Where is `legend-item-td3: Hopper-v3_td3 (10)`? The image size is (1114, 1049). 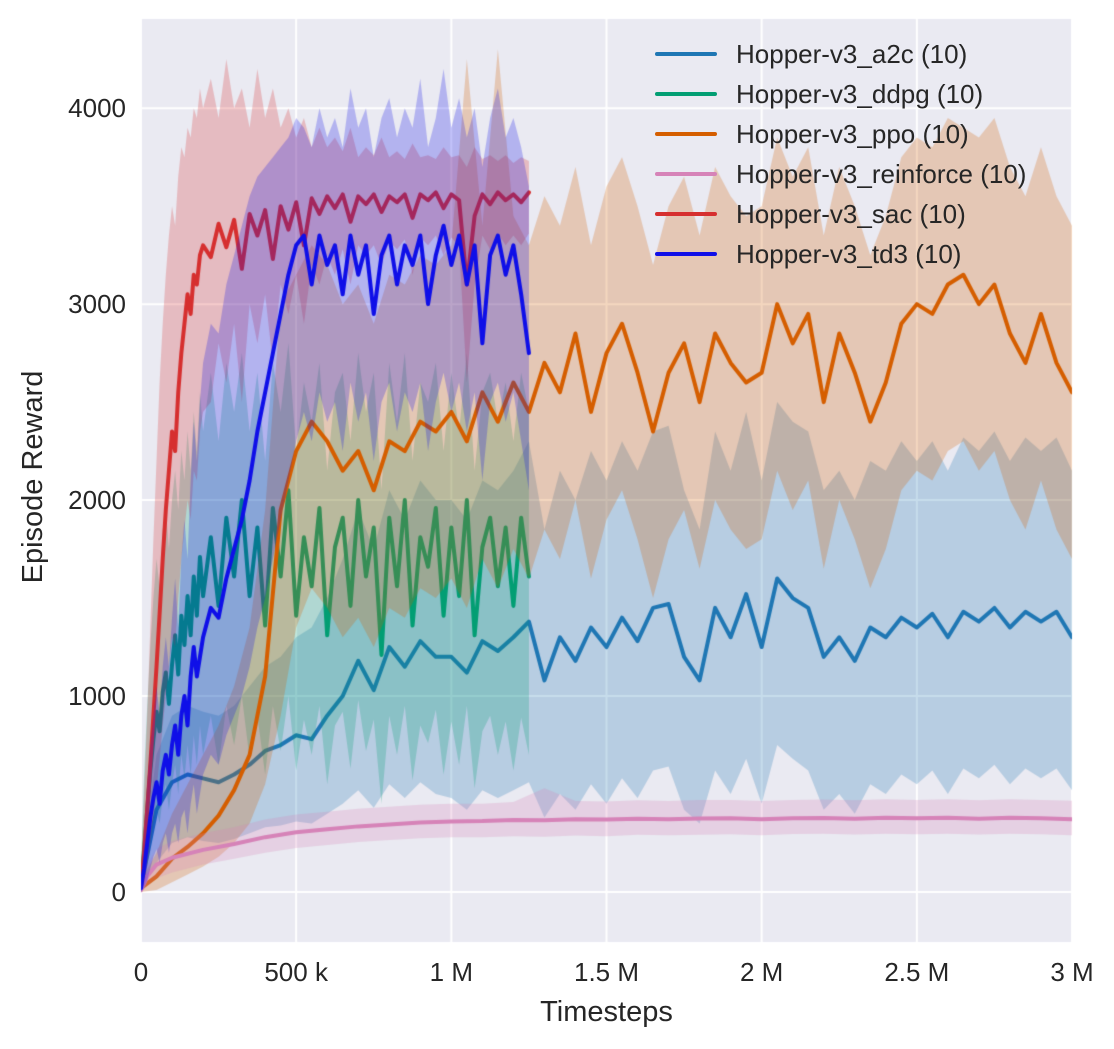
legend-item-td3: Hopper-v3_td3 (10) is located at coordinates (840, 254).